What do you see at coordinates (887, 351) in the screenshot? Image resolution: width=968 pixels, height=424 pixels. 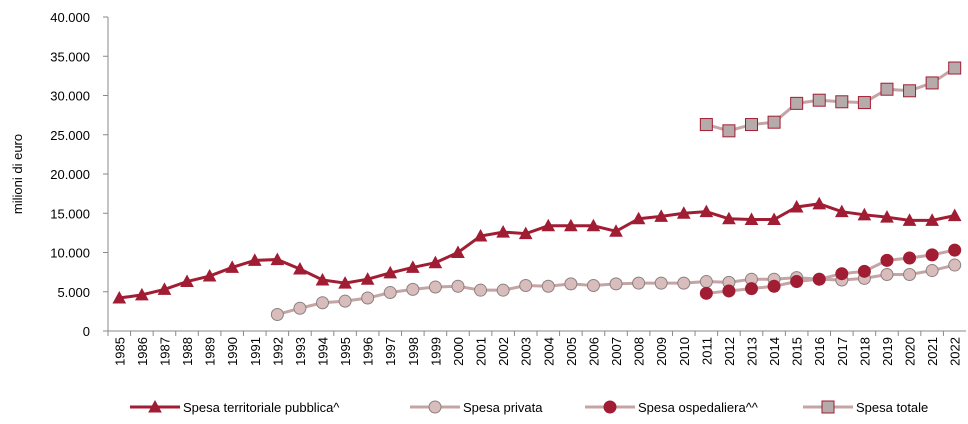 I see `x-tick-label: 2019` at bounding box center [887, 351].